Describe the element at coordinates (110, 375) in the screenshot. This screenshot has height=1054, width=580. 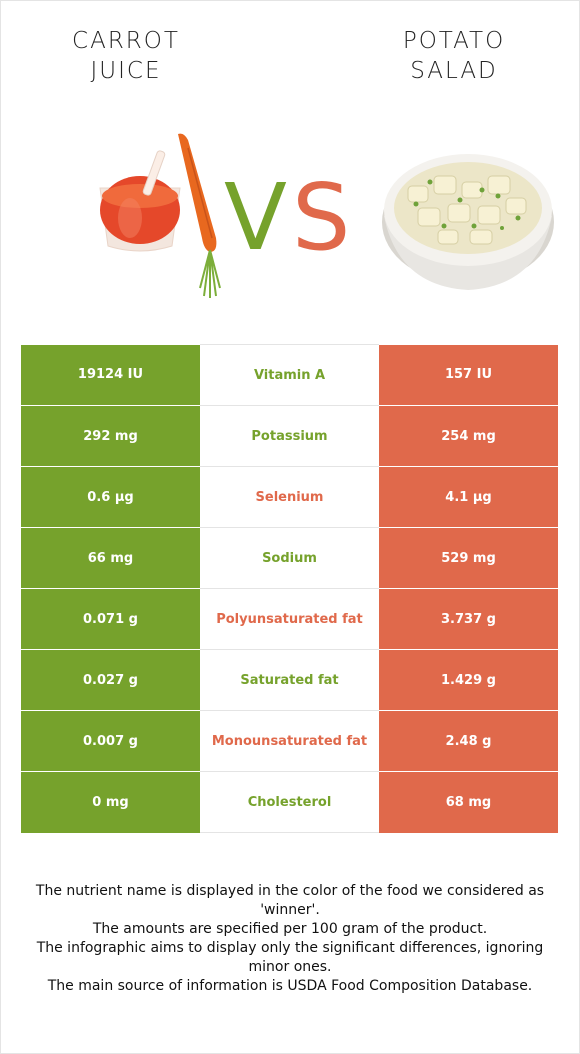
I see `left-food-value: 19124 IU` at that location.